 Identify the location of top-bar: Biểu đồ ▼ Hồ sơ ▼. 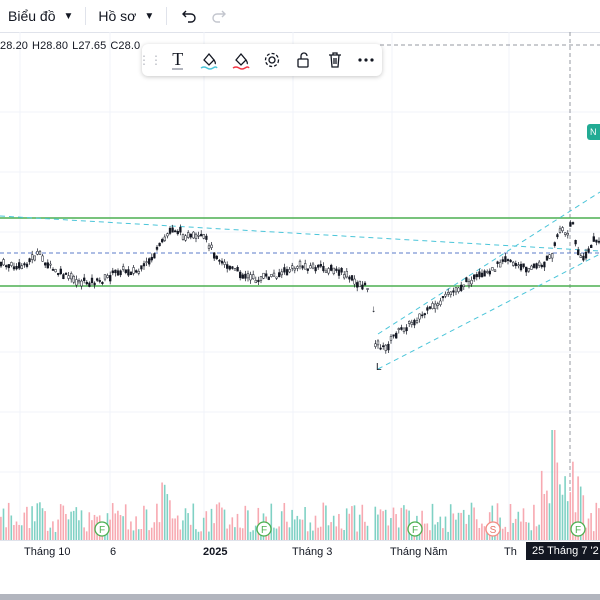
(300, 16).